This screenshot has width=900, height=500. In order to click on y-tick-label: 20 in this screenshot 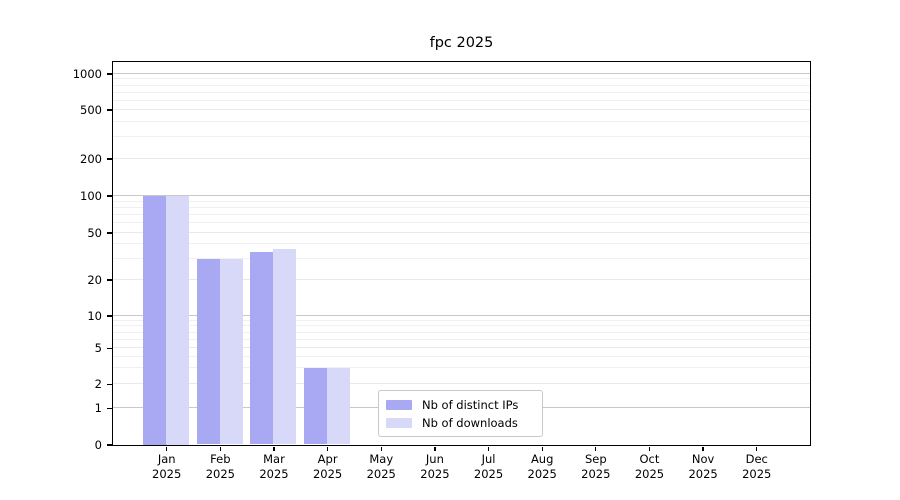, I will do `click(94, 280)`.